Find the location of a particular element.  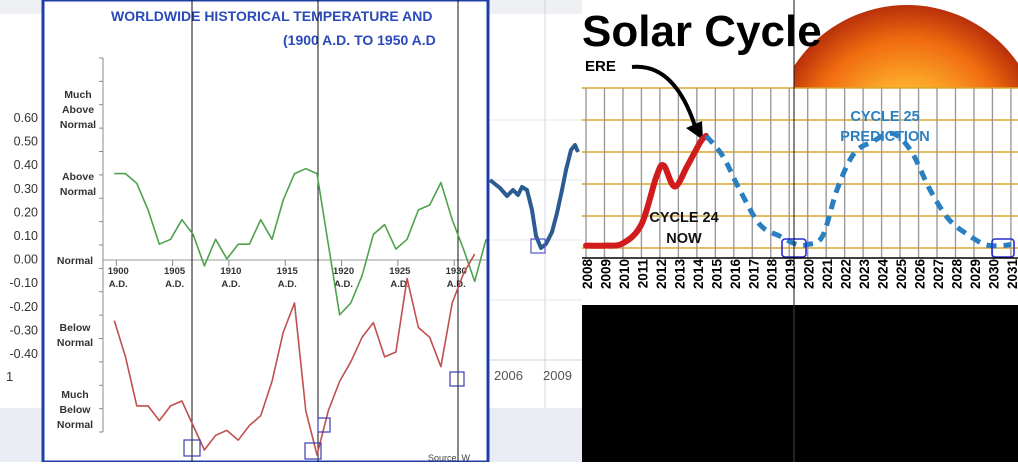

x-tick-label: 1920 is located at coordinates (343, 271).